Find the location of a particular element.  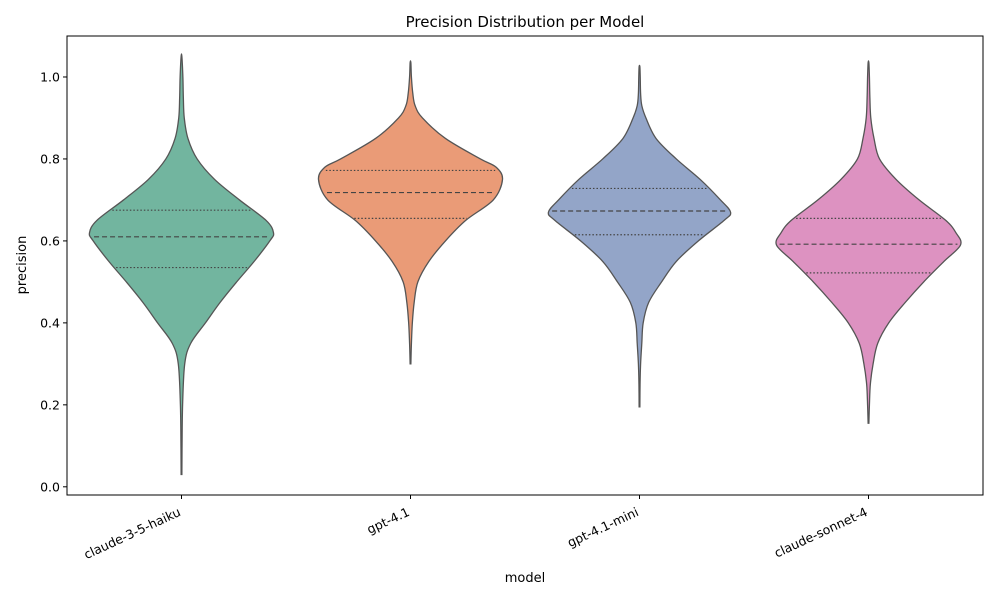

violin-gpt-4.1 is located at coordinates (410, 212).